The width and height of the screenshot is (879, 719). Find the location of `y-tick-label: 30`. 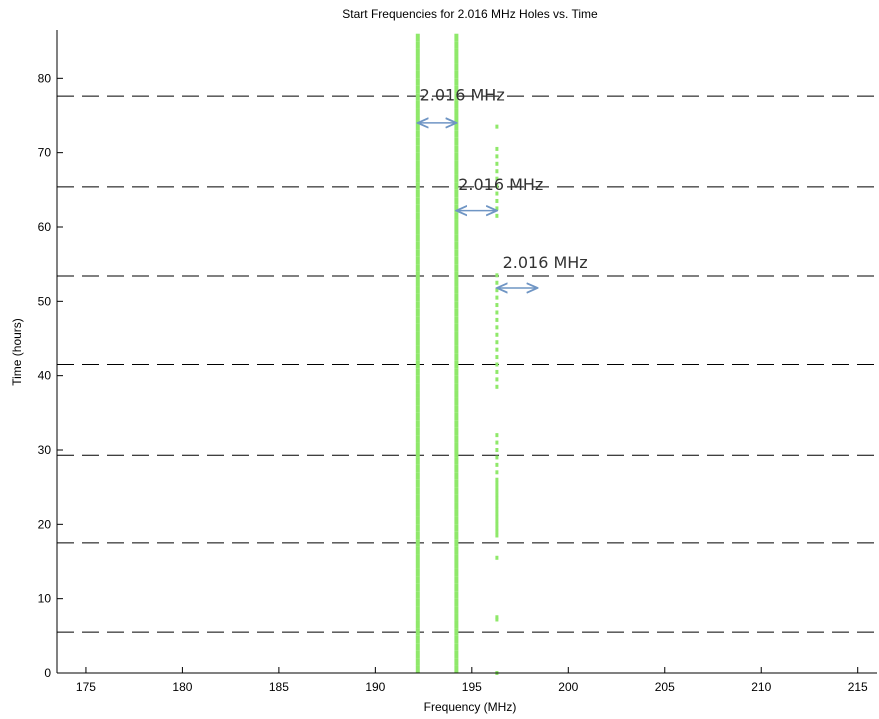

y-tick-label: 30 is located at coordinates (45, 450).